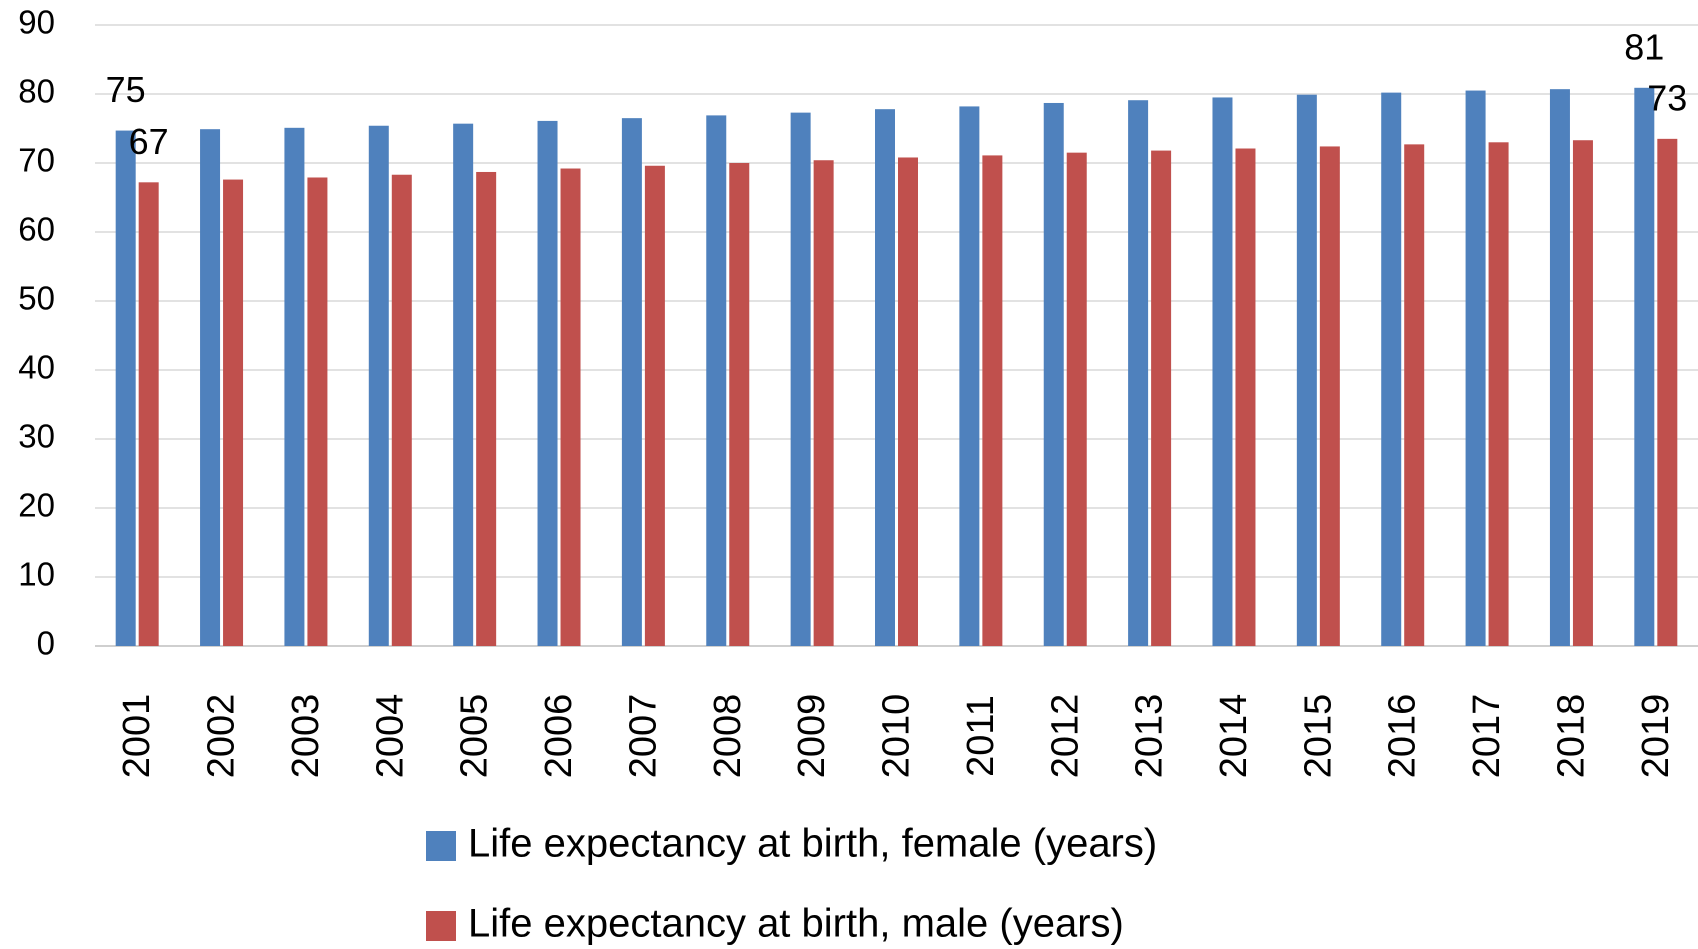  I want to click on x-tick-label: 2004, so click(390, 736).